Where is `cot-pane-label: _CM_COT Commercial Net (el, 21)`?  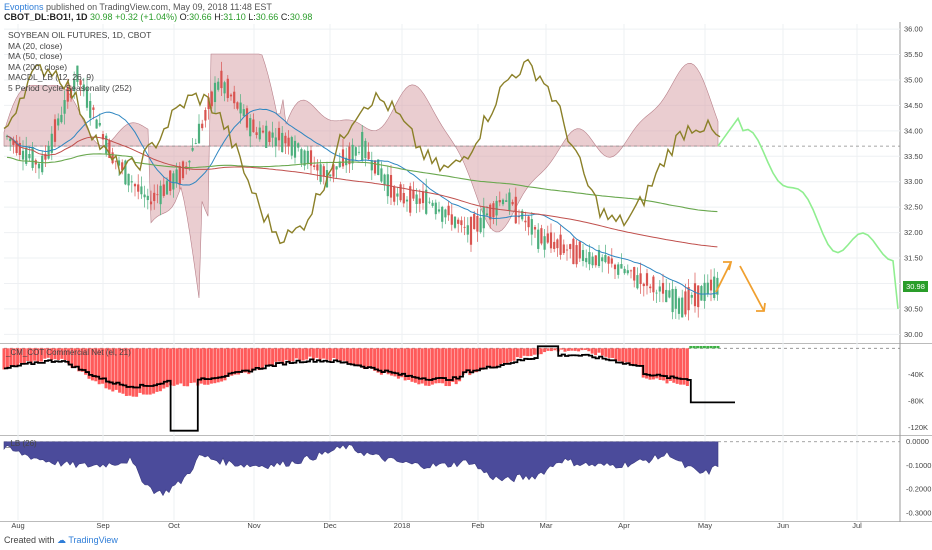
cot-pane-label: _CM_COT Commercial Net (el, 21) is located at coordinates (68, 352).